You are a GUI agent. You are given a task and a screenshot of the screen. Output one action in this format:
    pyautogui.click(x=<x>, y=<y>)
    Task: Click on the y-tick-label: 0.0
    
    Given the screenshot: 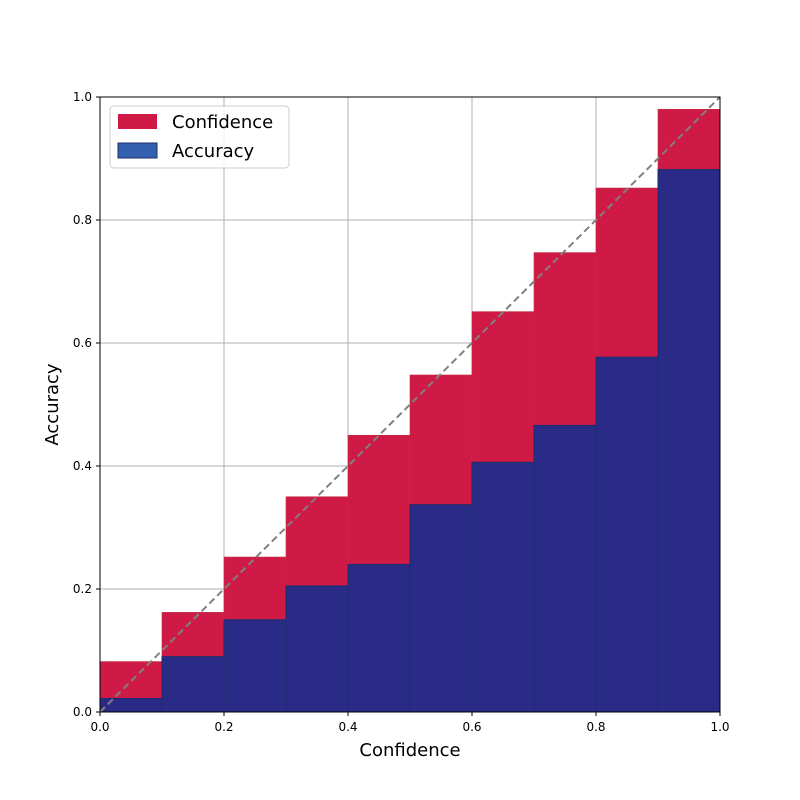 What is the action you would take?
    pyautogui.click(x=82, y=712)
    